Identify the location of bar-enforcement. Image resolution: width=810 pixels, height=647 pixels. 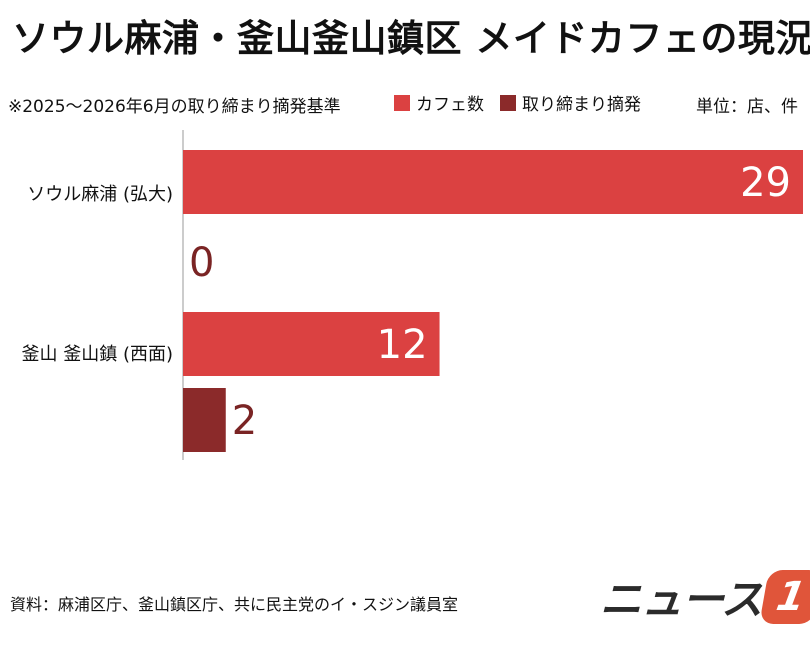
(204, 420).